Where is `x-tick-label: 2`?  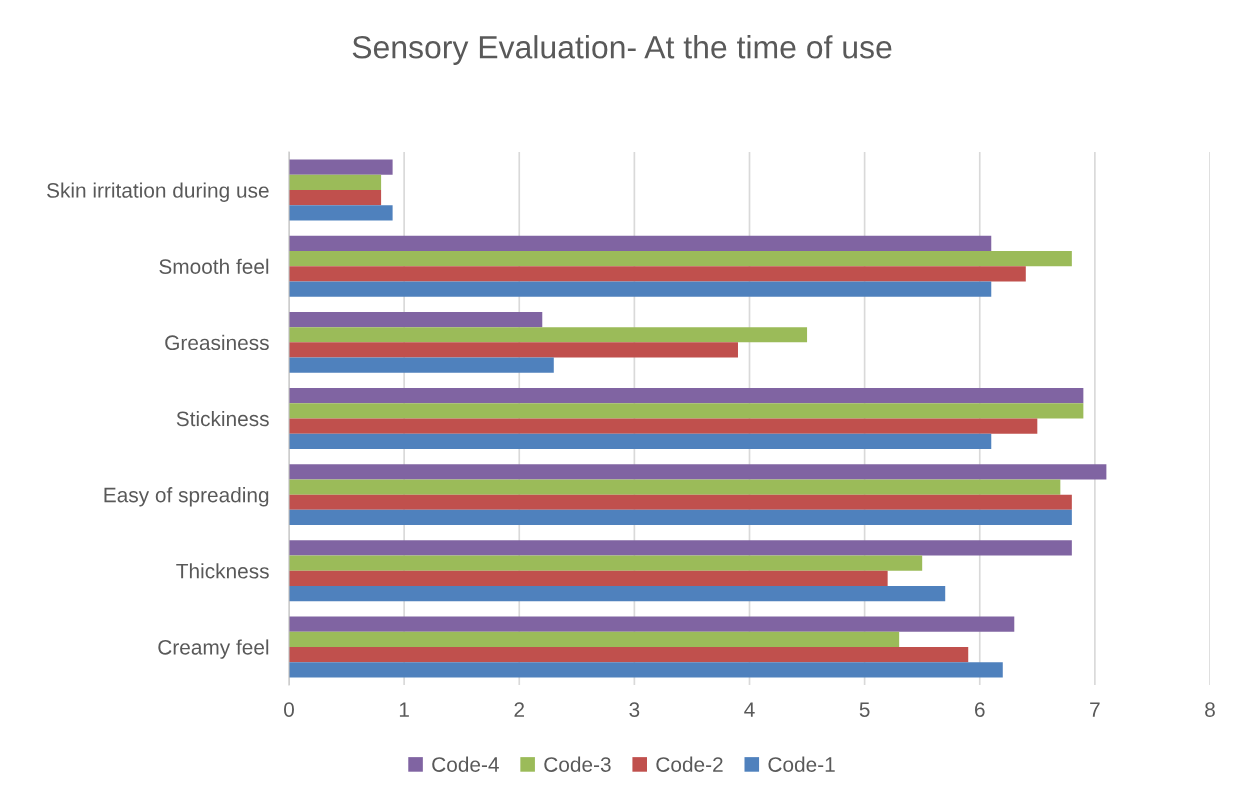 x-tick-label: 2 is located at coordinates (519, 709).